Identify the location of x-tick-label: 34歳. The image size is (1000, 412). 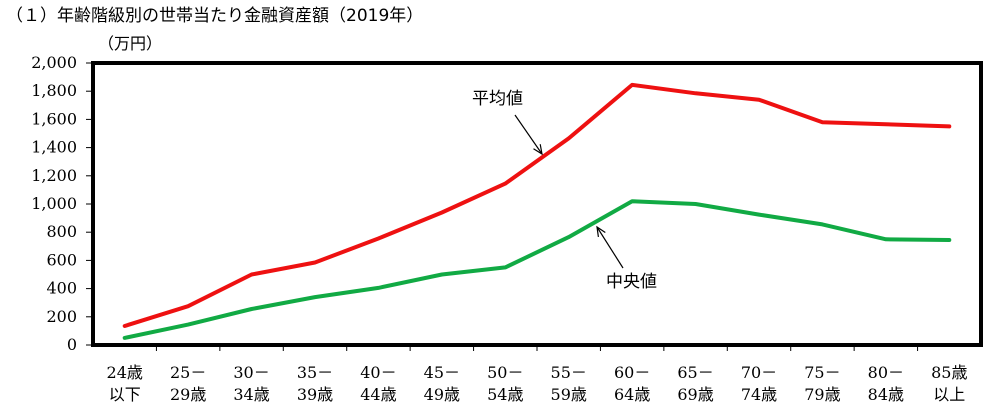
(251, 394).